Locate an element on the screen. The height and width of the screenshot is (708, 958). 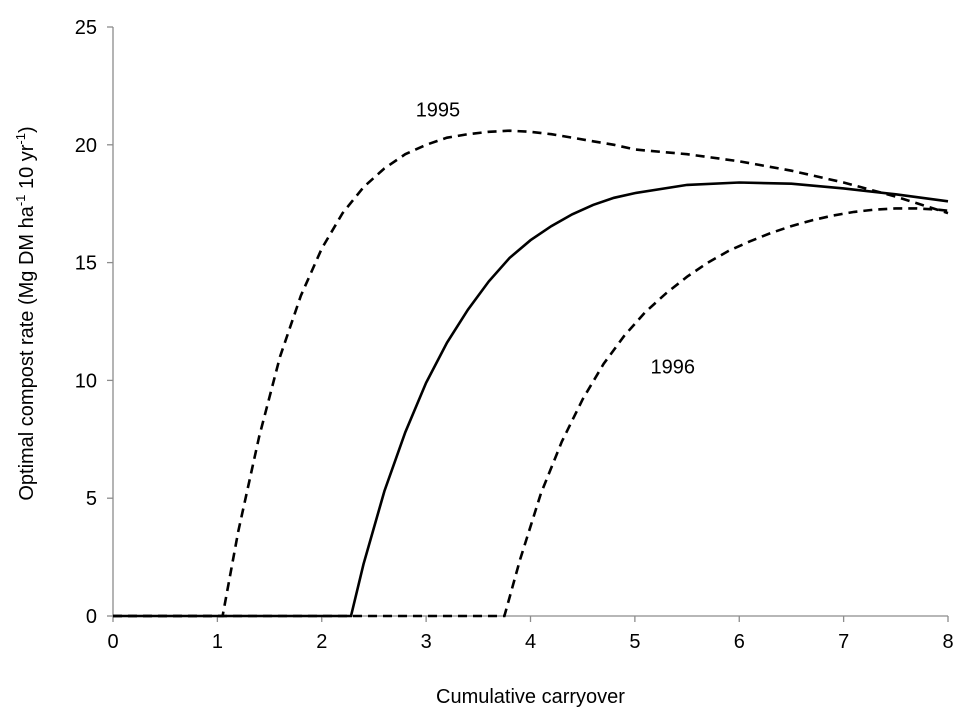
x-tick-label: 2 is located at coordinates (321, 642).